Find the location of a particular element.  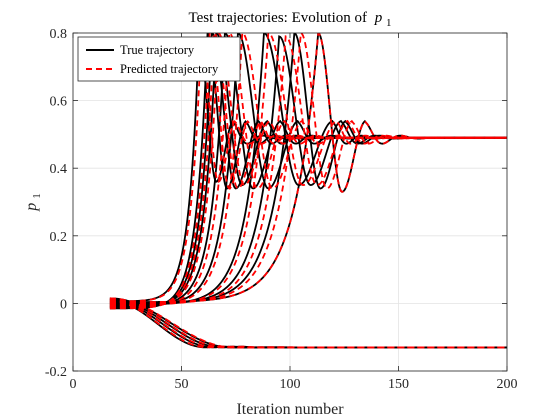

y-tick-label: 0.8 is located at coordinates (59, 34).